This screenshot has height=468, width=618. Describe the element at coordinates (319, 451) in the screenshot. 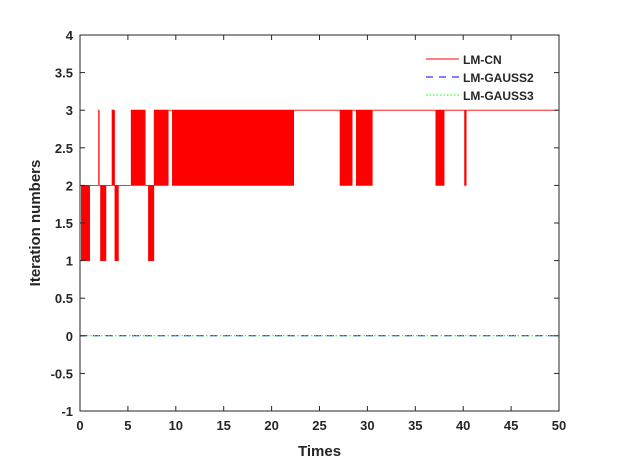

I see `x-axis-label: Times` at that location.